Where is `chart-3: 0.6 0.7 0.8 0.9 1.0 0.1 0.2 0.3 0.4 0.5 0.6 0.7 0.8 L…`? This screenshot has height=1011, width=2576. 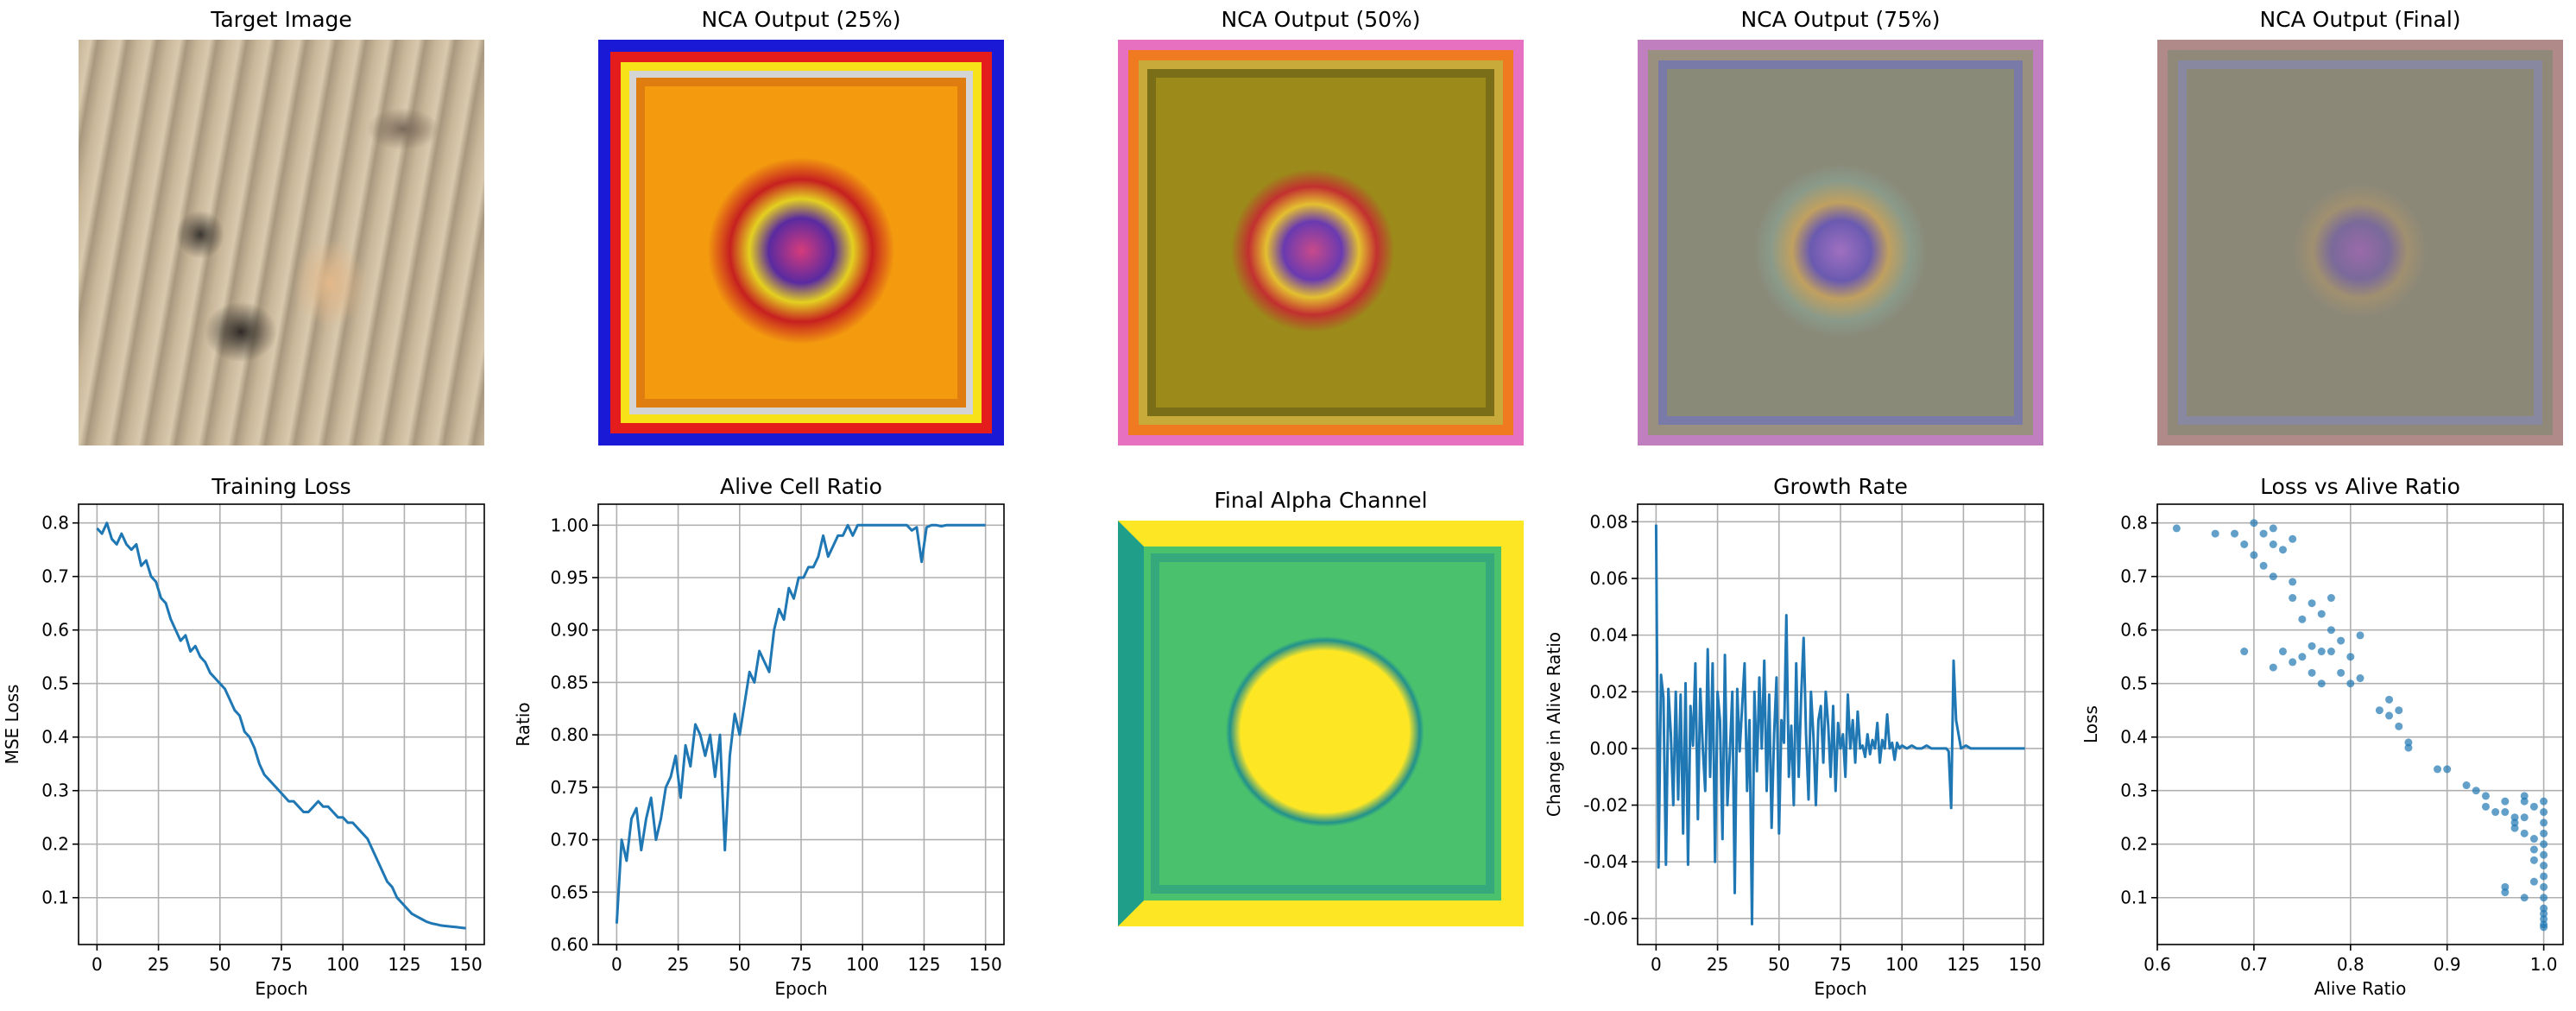 chart-3: 0.6 0.7 0.8 0.9 1.0 0.1 0.2 0.3 0.4 0.5 0.6 0.7 0.8 L… is located at coordinates (2322, 736).